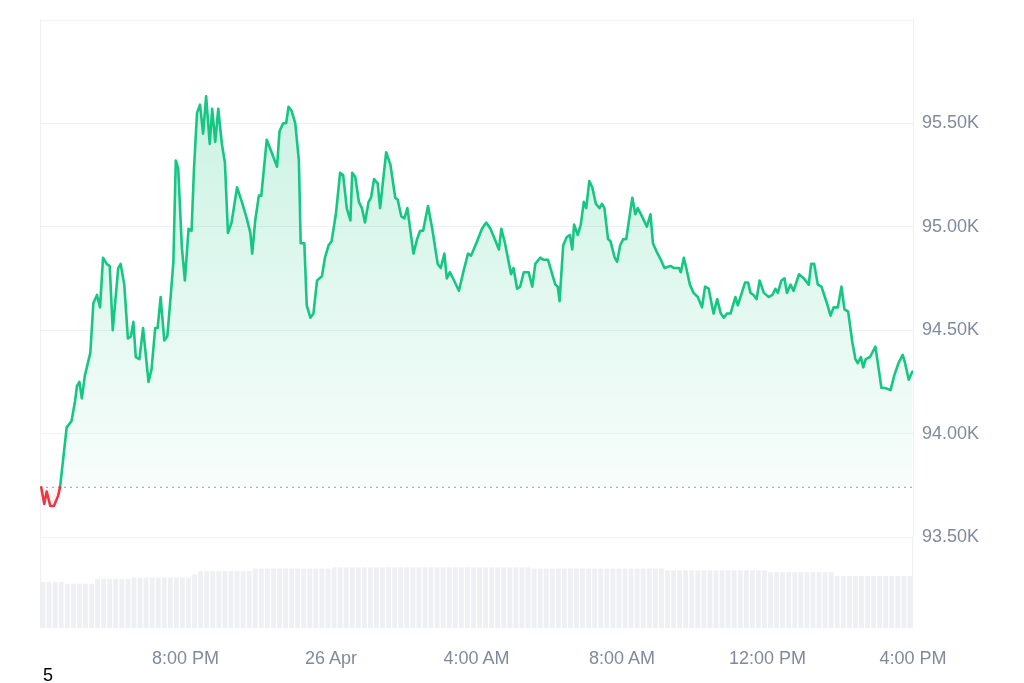 The image size is (1024, 683). I want to click on y-tick-label: 94.50K, so click(951, 329).